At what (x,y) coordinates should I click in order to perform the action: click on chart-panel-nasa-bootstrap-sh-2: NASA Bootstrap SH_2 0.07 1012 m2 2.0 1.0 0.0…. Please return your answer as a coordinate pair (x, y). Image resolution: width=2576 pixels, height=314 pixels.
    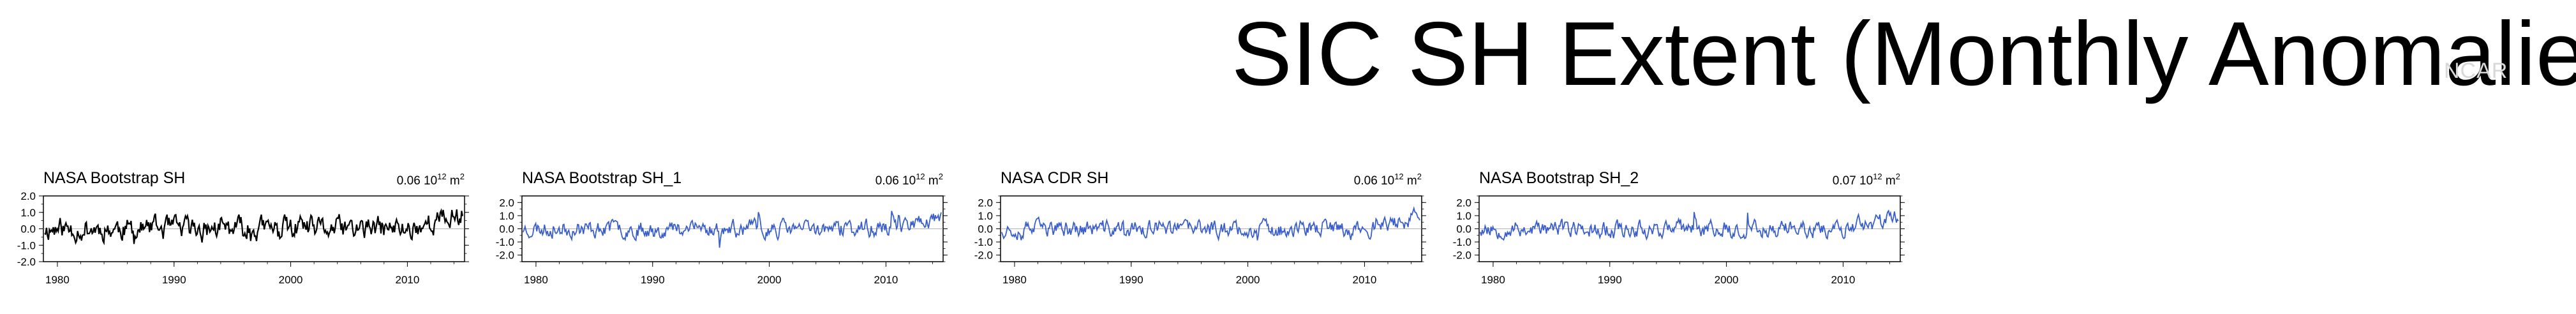
    Looking at the image, I should click on (1678, 237).